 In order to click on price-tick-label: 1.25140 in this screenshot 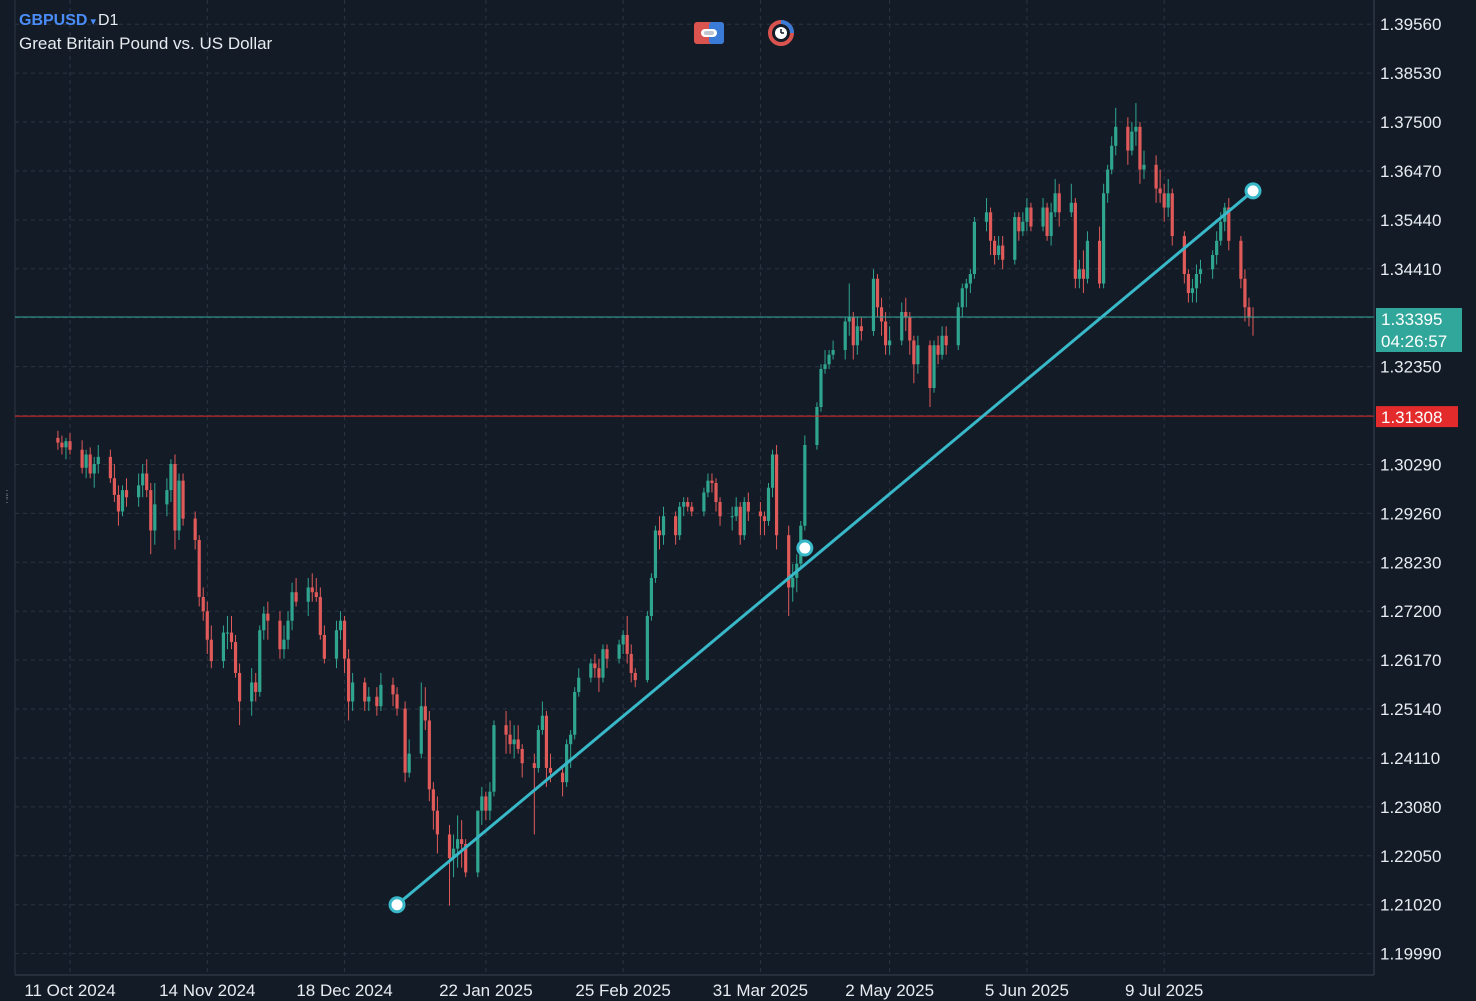, I will do `click(1410, 709)`.